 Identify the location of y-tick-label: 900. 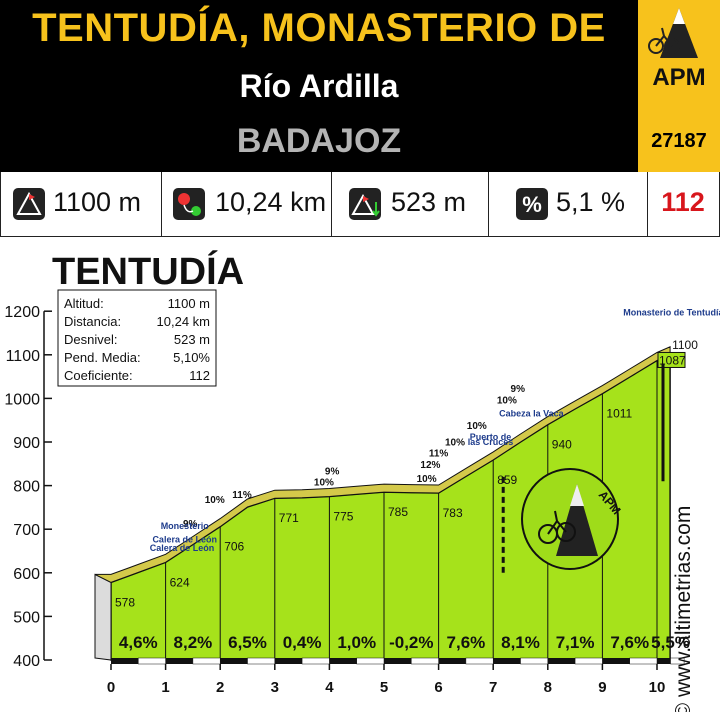
(26, 443).